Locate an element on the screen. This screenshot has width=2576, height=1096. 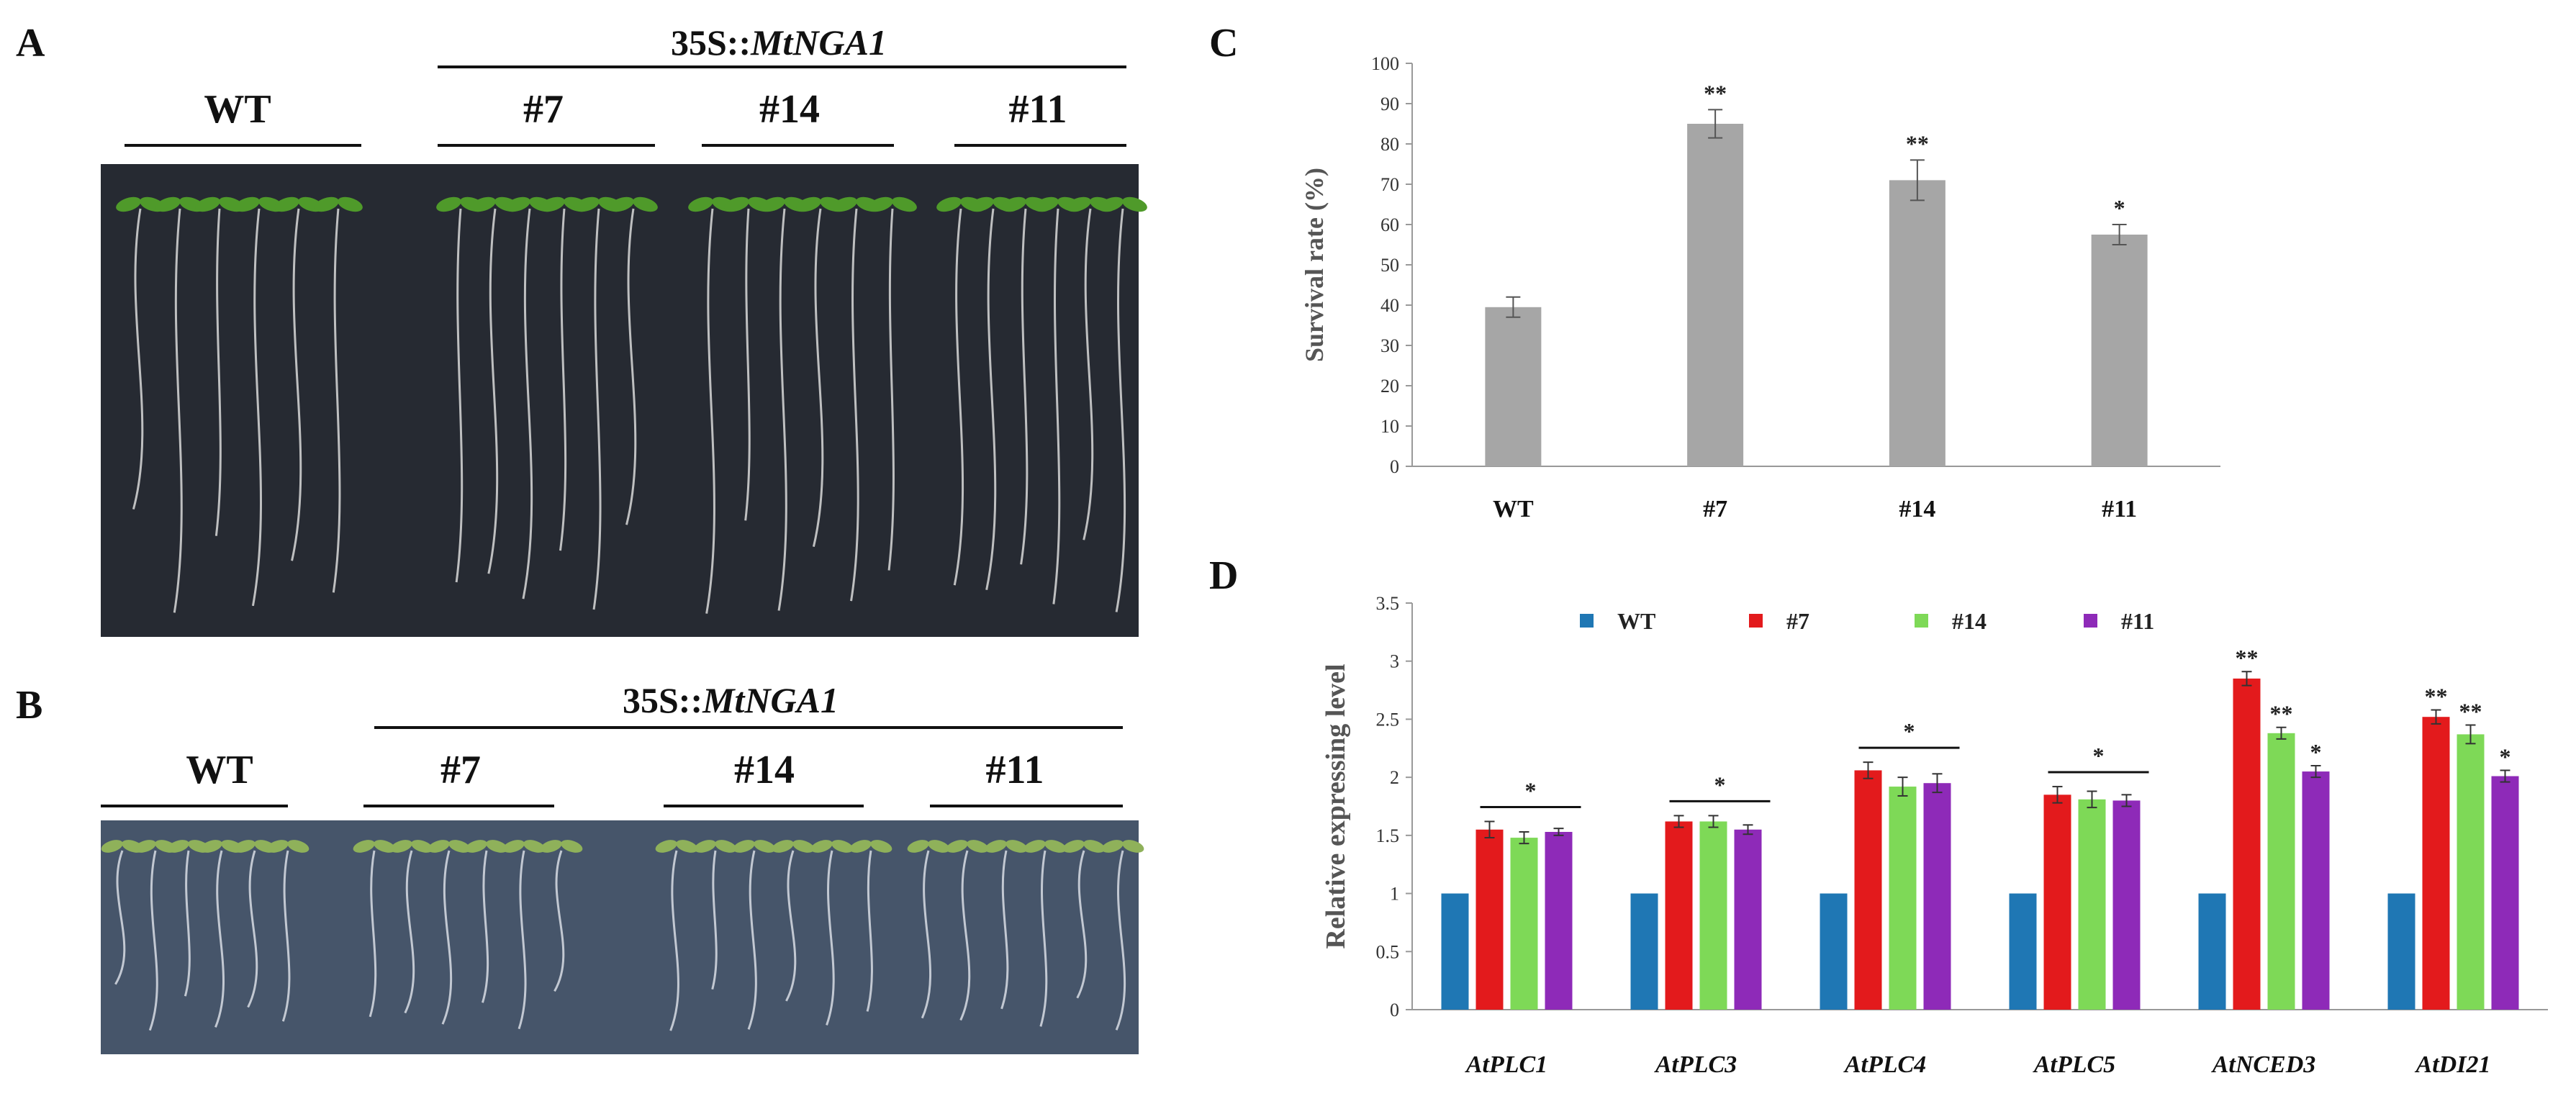
y-tick-label: 100 is located at coordinates (1385, 63).